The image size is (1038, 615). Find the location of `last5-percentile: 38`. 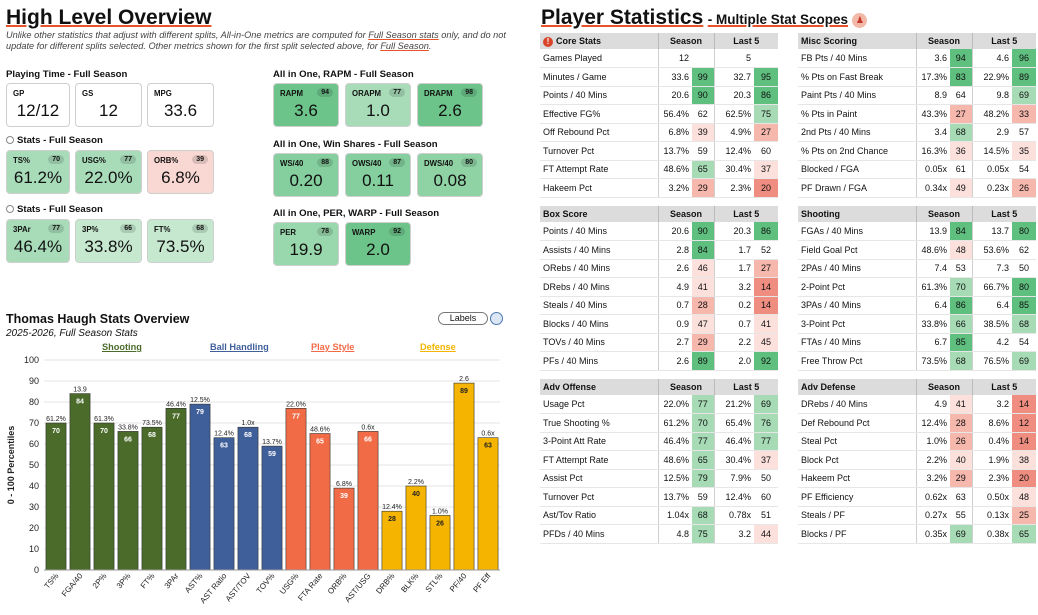

last5-percentile: 38 is located at coordinates (1024, 460).